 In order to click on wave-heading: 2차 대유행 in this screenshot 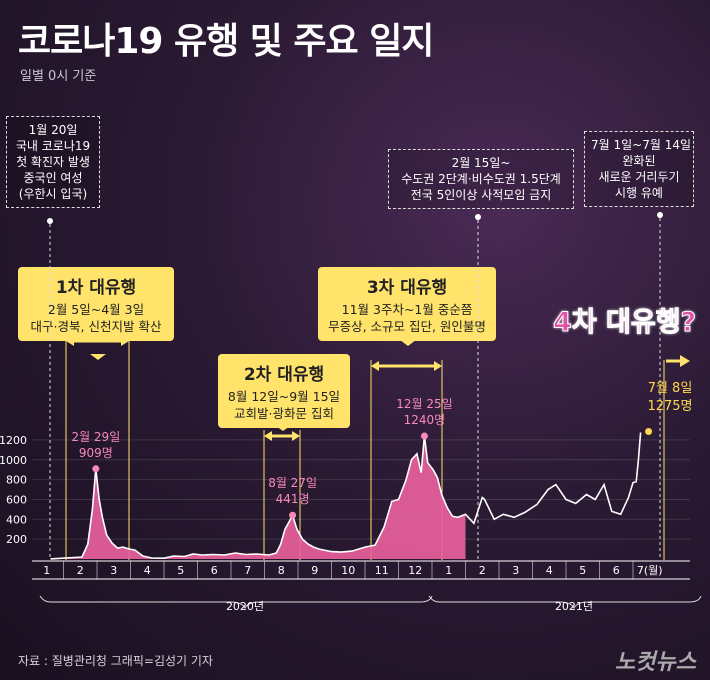, I will do `click(284, 375)`.